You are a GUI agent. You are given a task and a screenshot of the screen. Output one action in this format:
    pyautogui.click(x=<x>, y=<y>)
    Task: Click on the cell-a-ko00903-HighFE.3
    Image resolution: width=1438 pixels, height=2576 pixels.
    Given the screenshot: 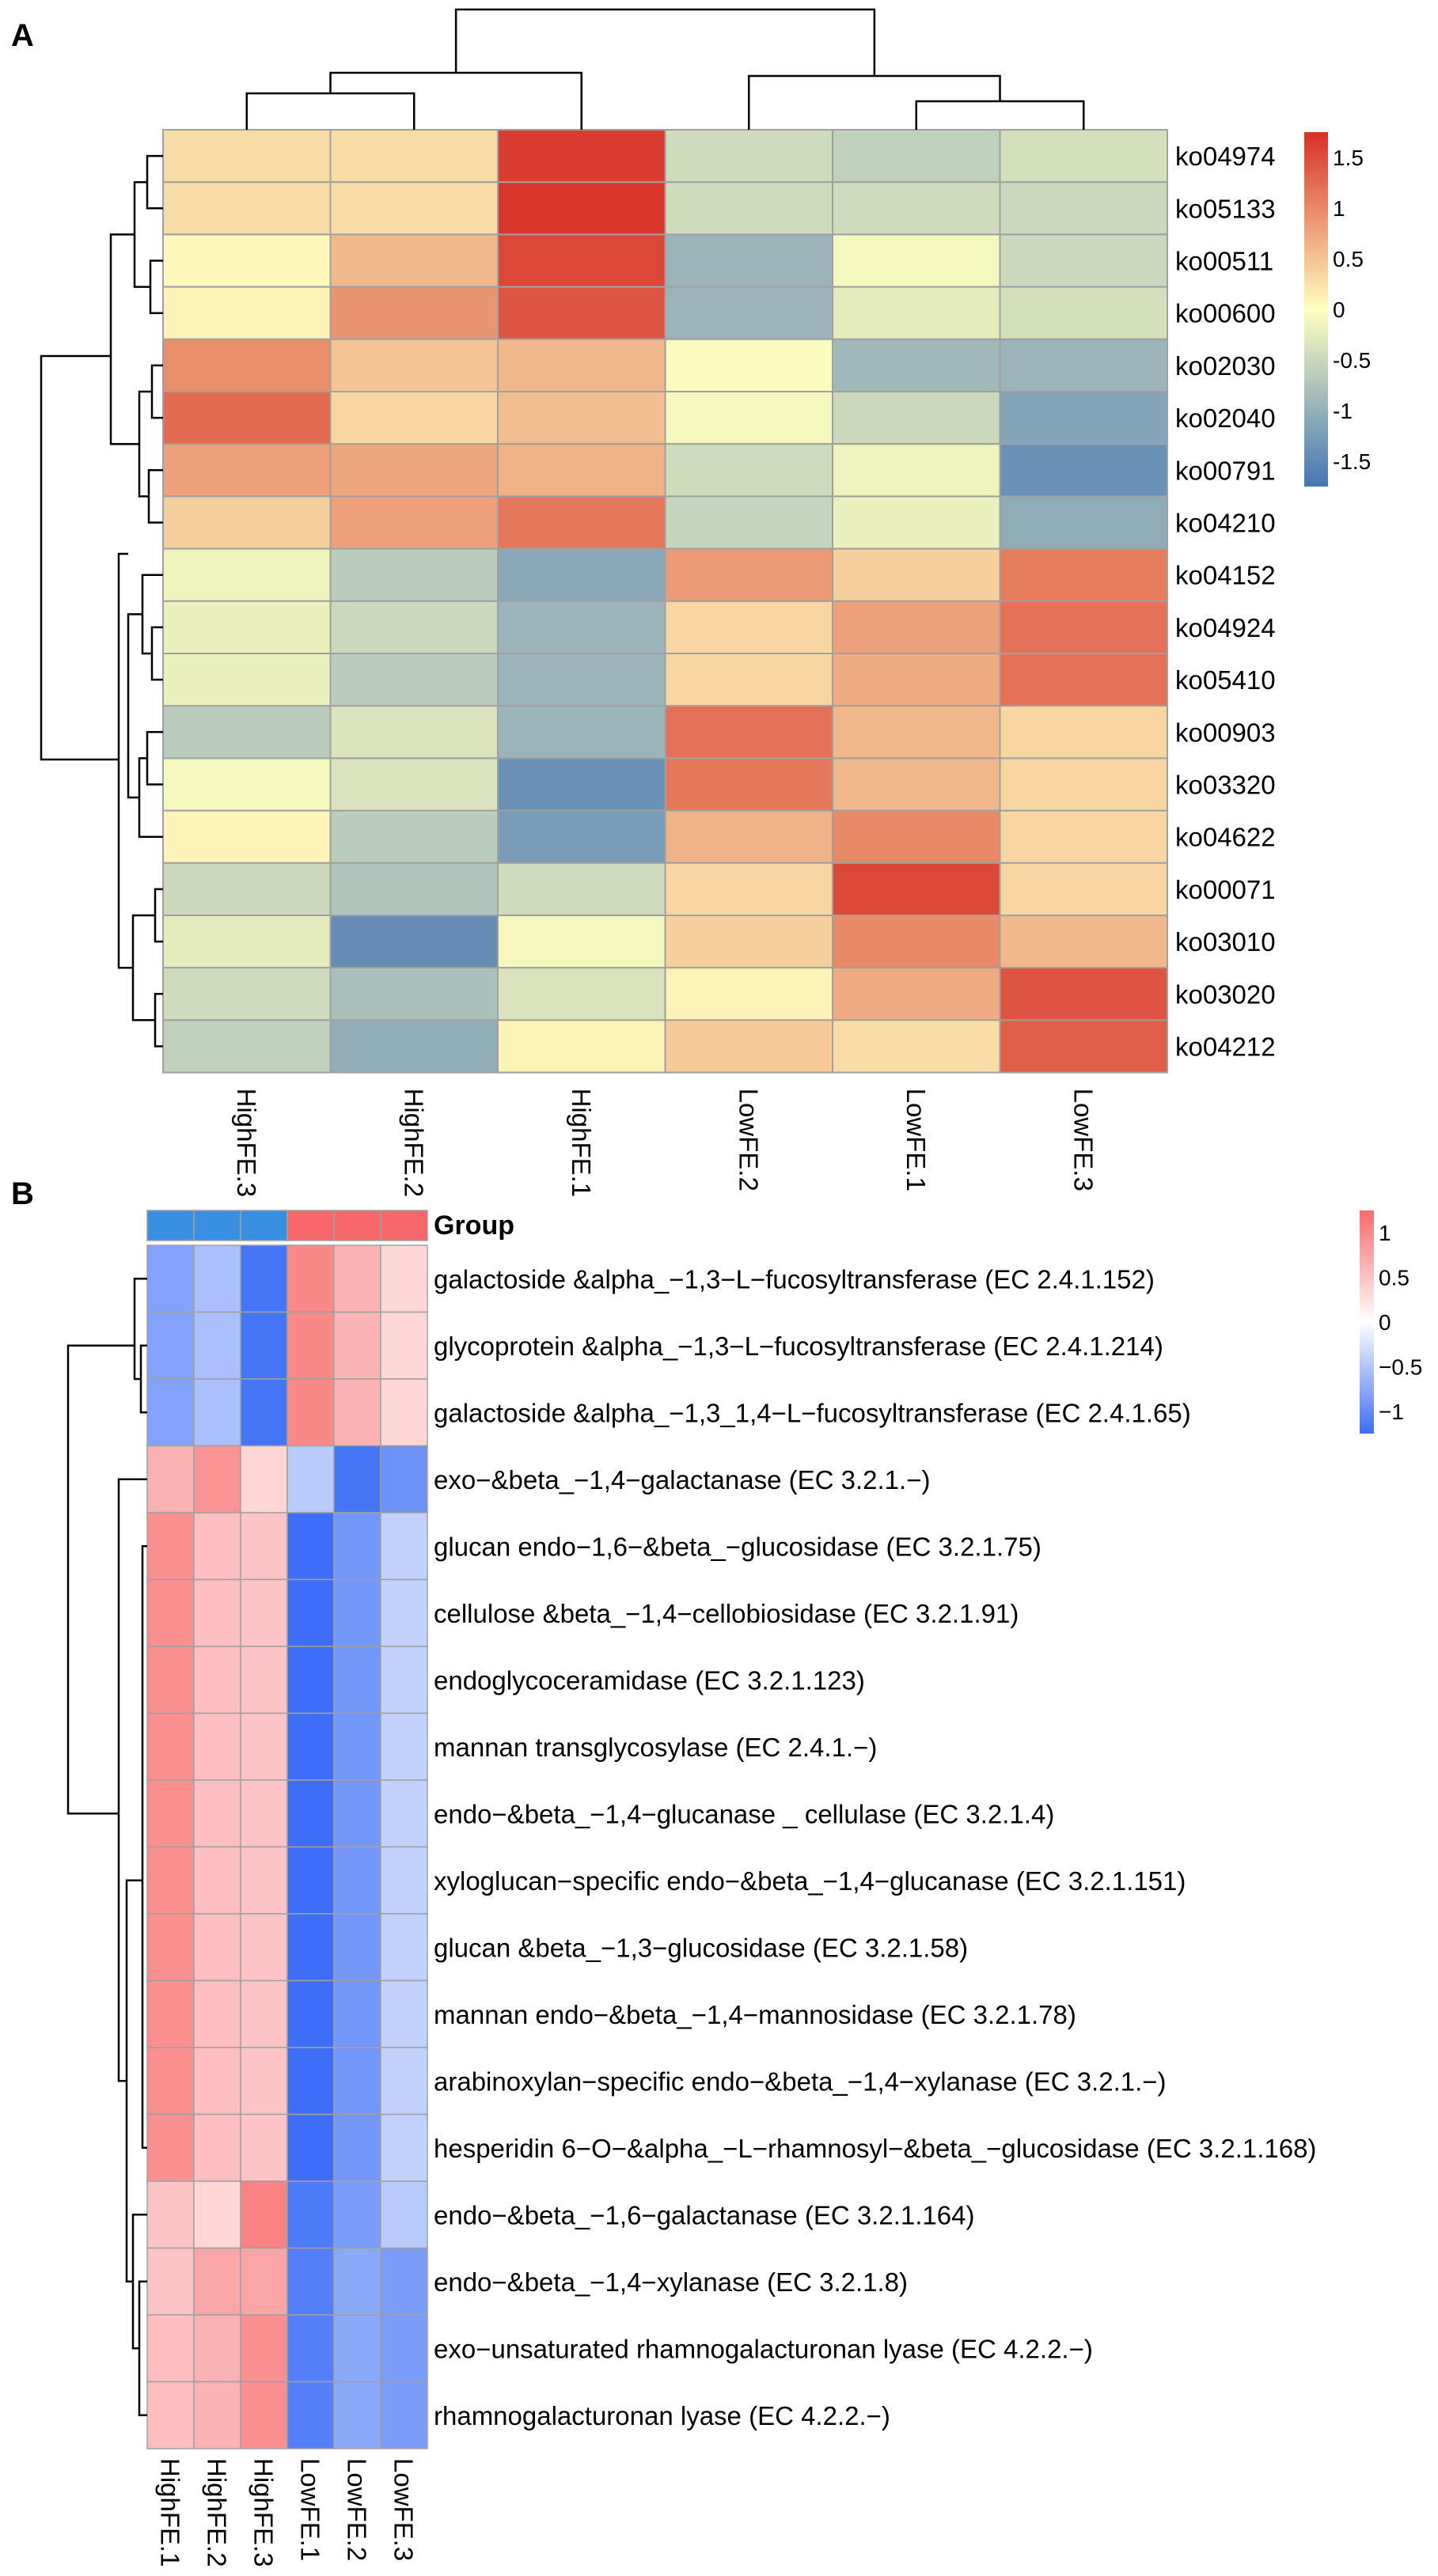 What is the action you would take?
    pyautogui.click(x=247, y=732)
    